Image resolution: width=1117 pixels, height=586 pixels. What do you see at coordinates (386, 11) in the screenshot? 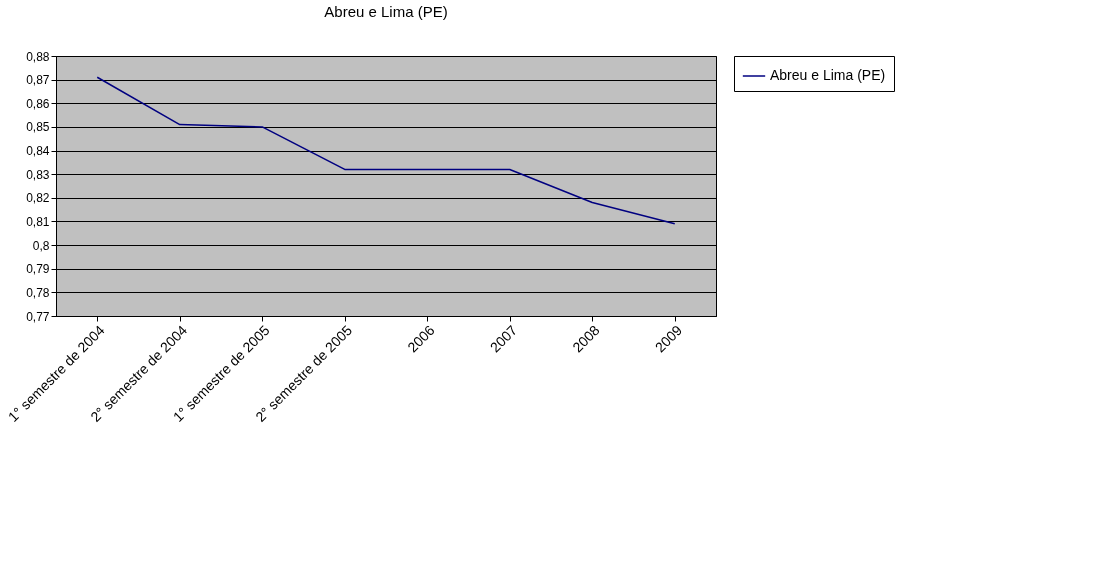
I see `chart-title: Abreu e Lima (PE)` at bounding box center [386, 11].